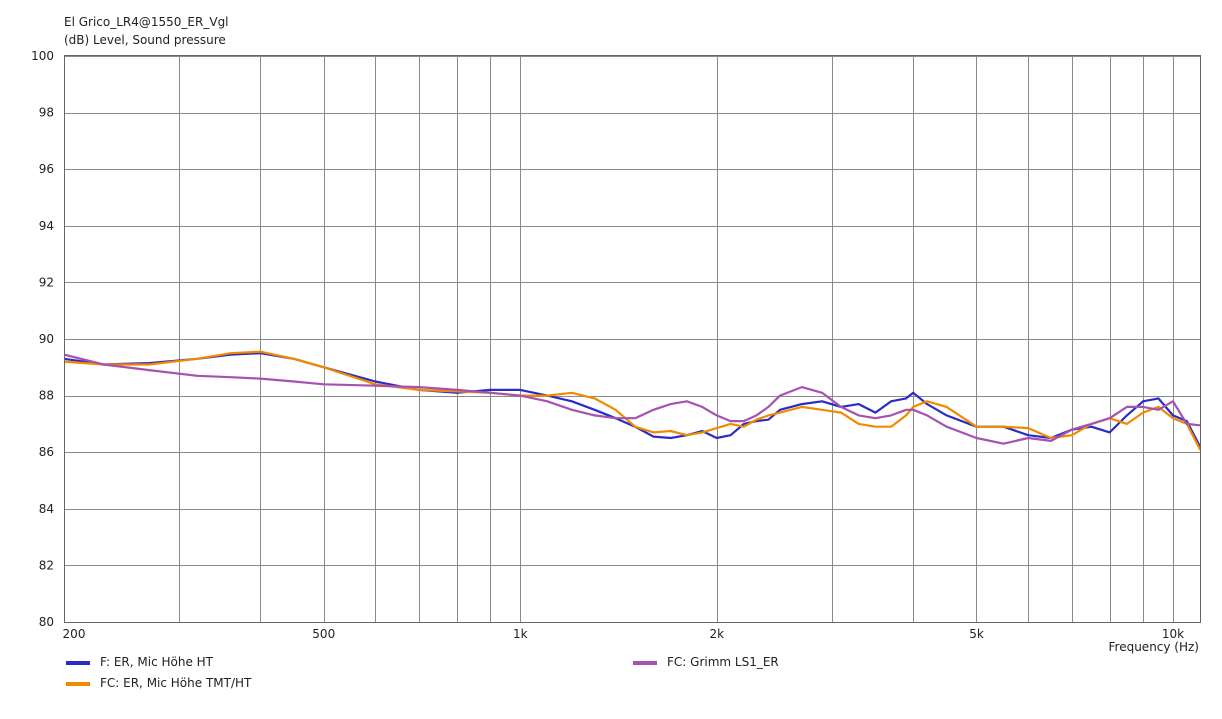 The width and height of the screenshot is (1222, 719). I want to click on y-tick-label: 88, so click(46, 396).